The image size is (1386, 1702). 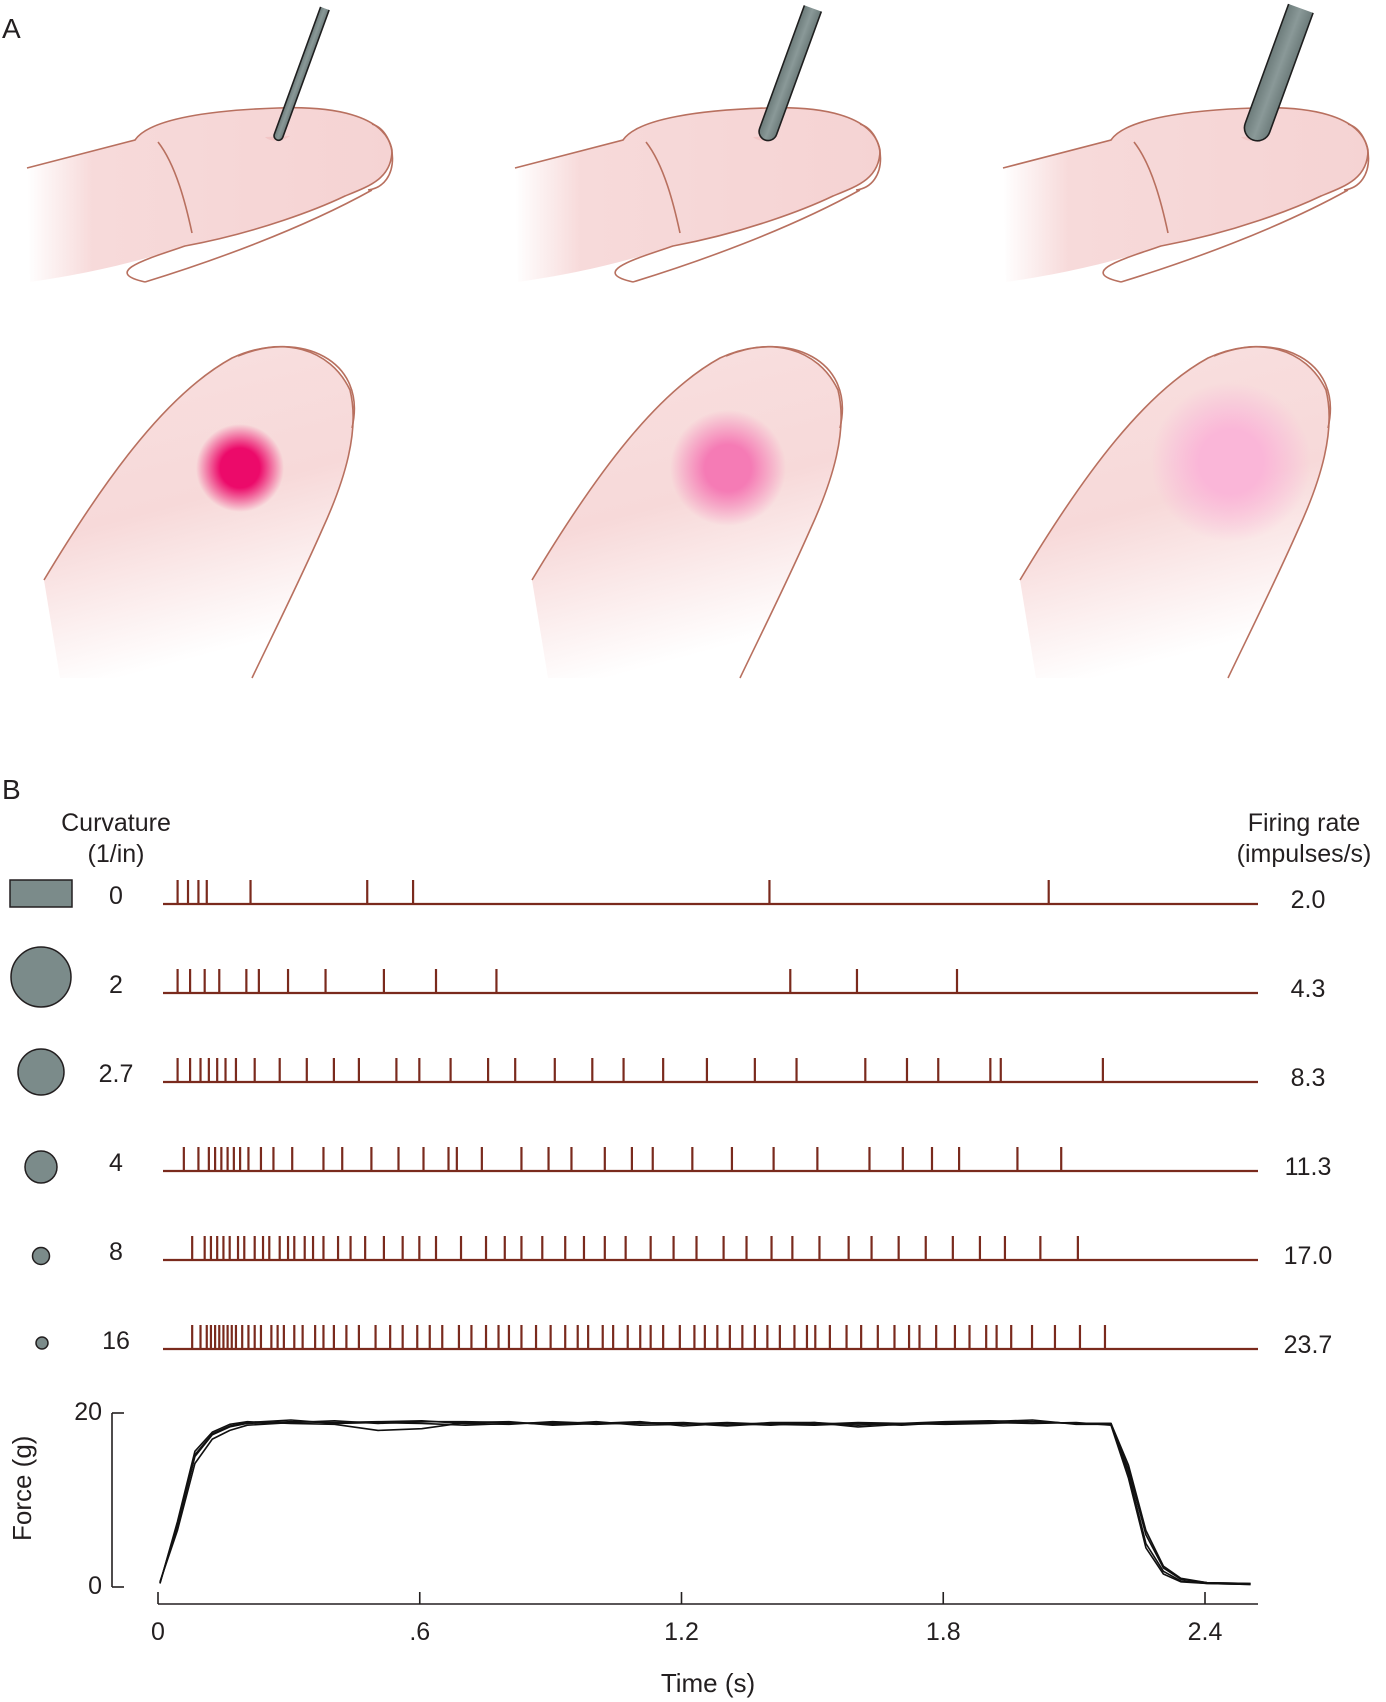 What do you see at coordinates (1304, 838) in the screenshot?
I see `firing-rate-header: Firing rate (impulses/s)` at bounding box center [1304, 838].